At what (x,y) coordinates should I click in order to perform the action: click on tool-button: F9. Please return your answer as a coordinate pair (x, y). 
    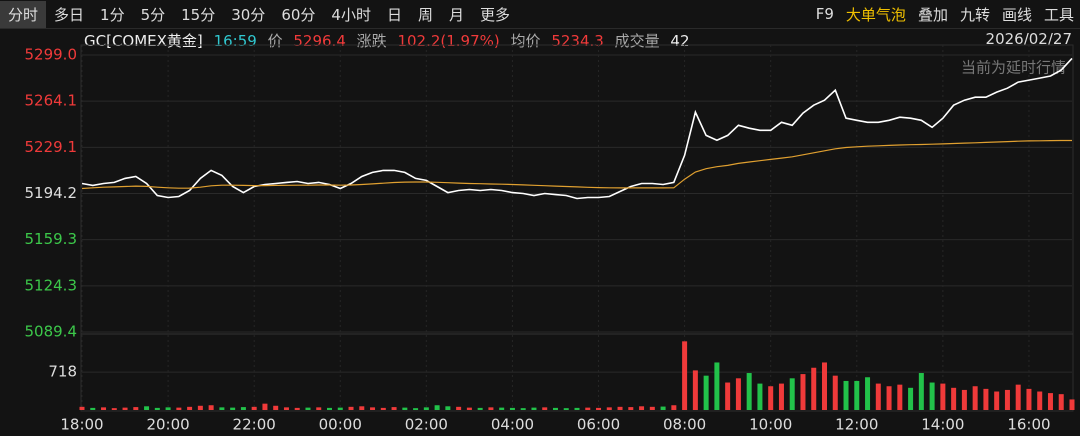
    Looking at the image, I should click on (824, 14).